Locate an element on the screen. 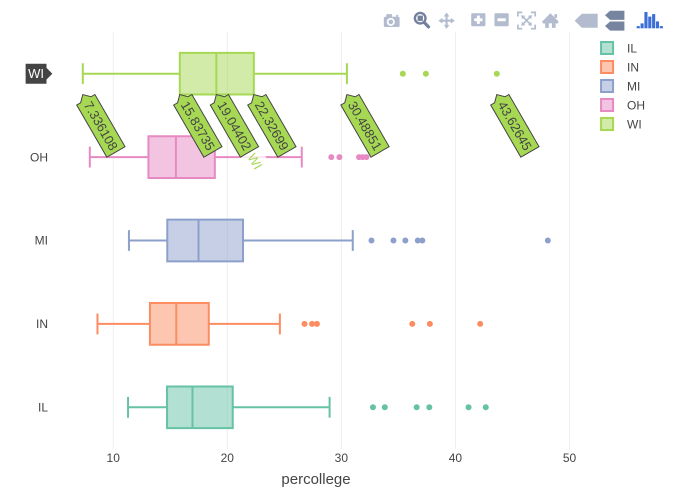  svg-text: WI is located at coordinates (634, 125).